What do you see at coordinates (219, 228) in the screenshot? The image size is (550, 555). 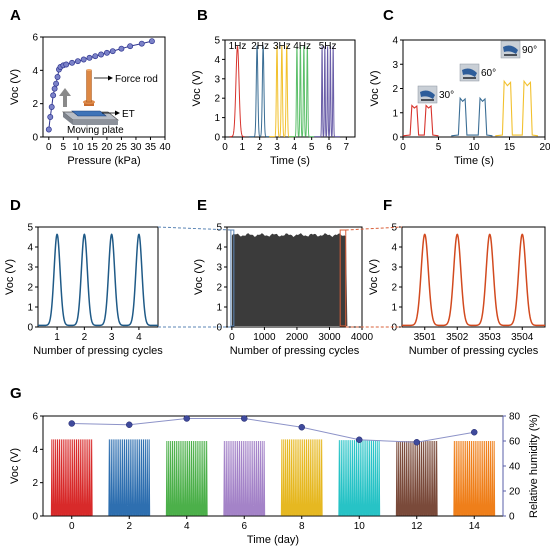 I see `panel-e-ytick-5: 5` at bounding box center [219, 228].